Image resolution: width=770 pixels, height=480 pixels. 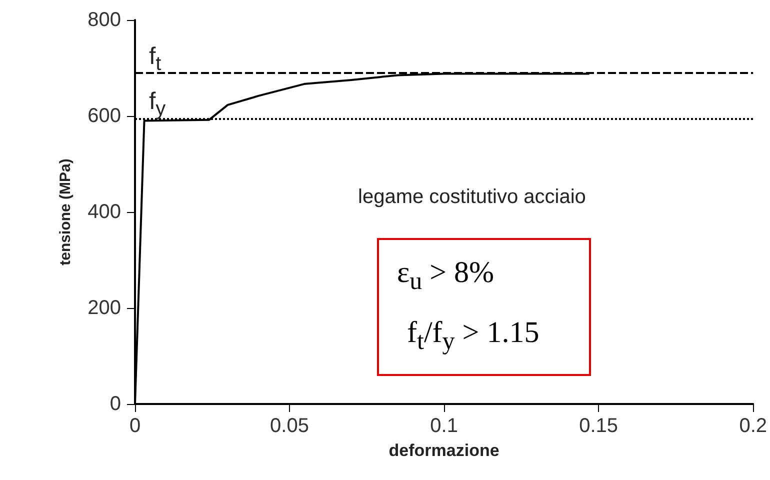 I want to click on ref-line-label: f$_{t}$, so click(x=155, y=58).